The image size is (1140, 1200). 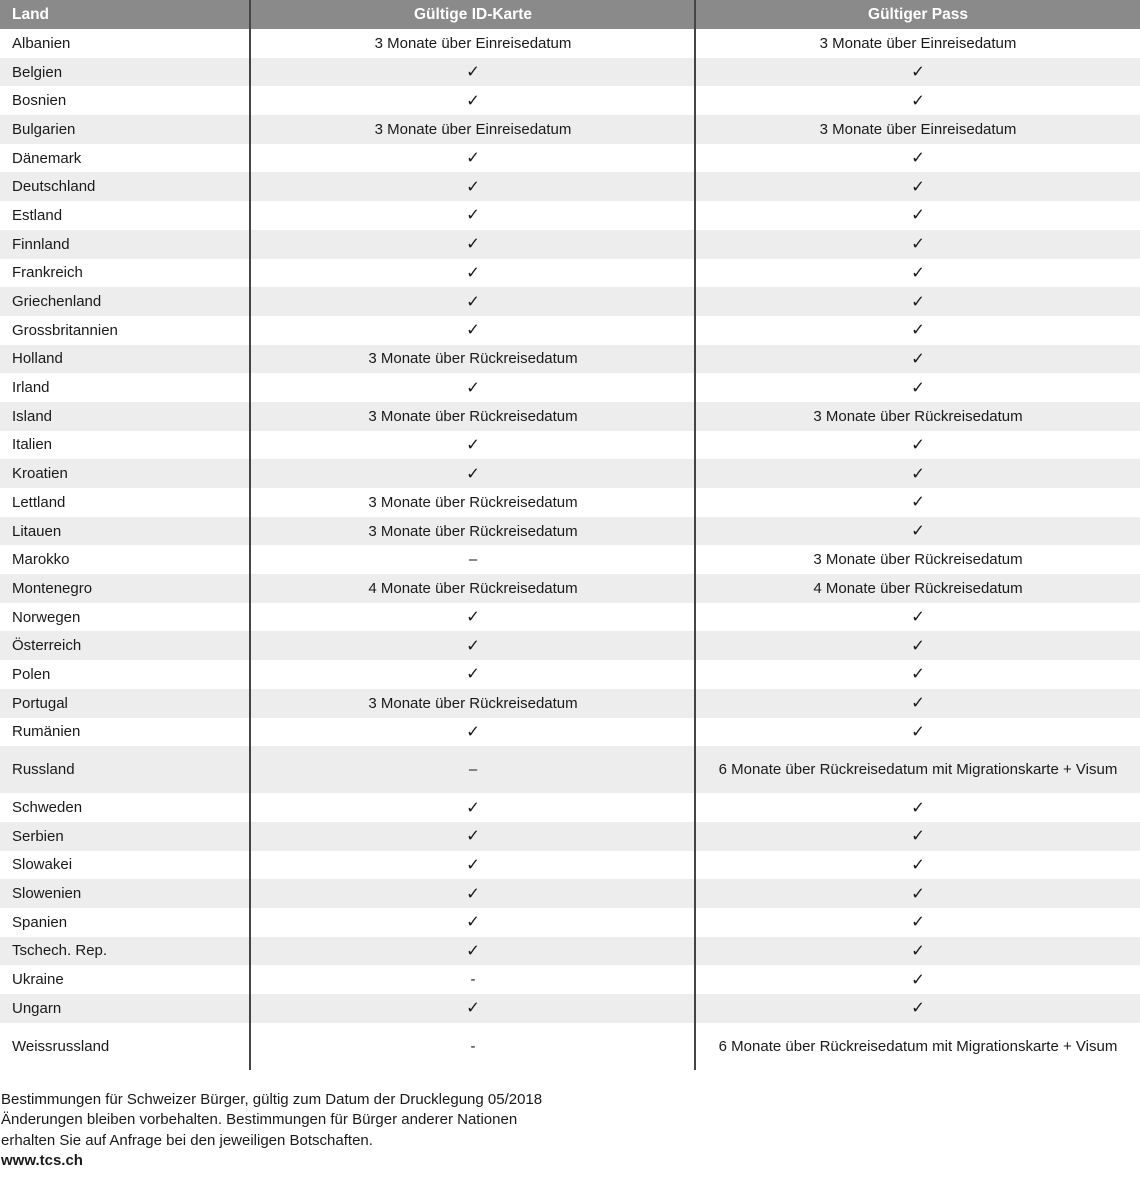 I want to click on table-row: Spanien ✓ ✓, so click(x=570, y=922).